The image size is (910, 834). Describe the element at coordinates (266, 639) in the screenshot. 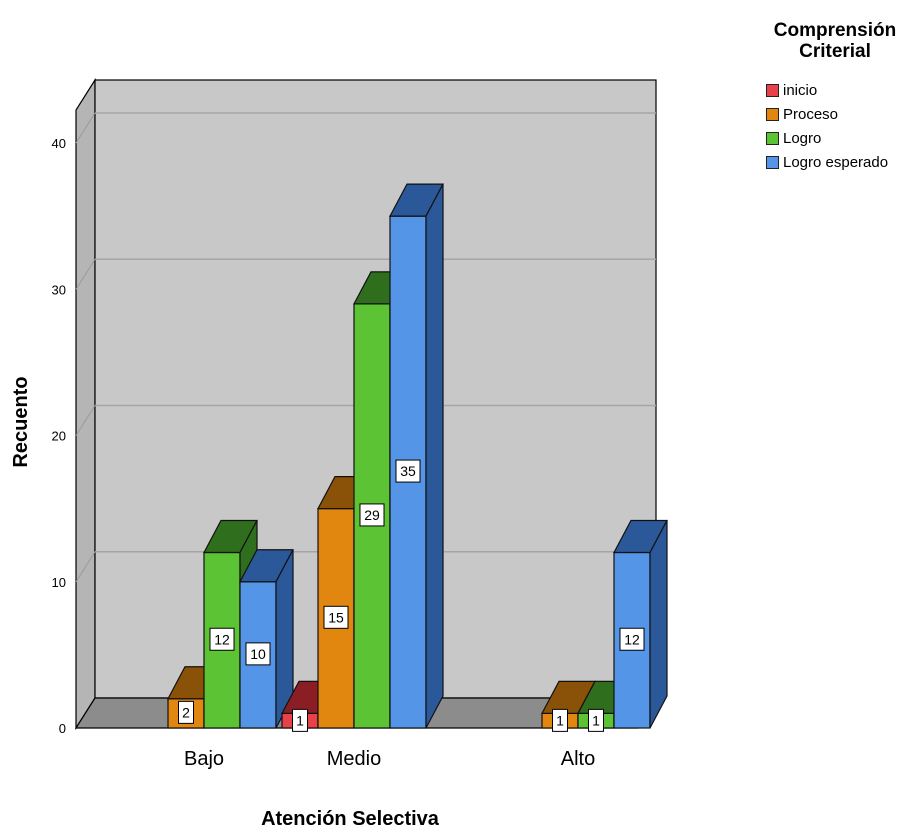

I see `bar: 10` at that location.